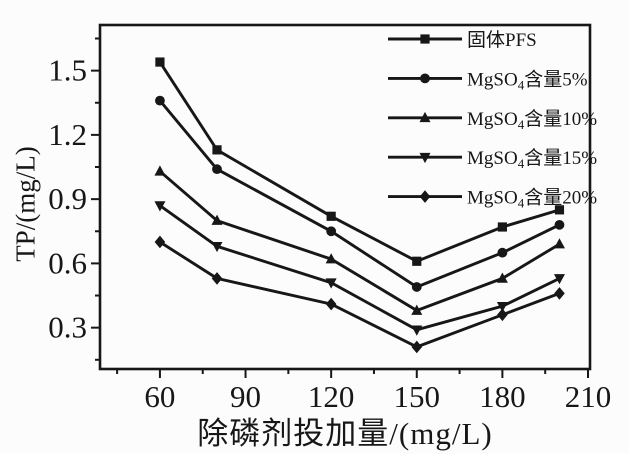 This screenshot has height=454, width=629. Describe the element at coordinates (532, 120) in the screenshot. I see `legend-label: MgSO4含量10%` at that location.